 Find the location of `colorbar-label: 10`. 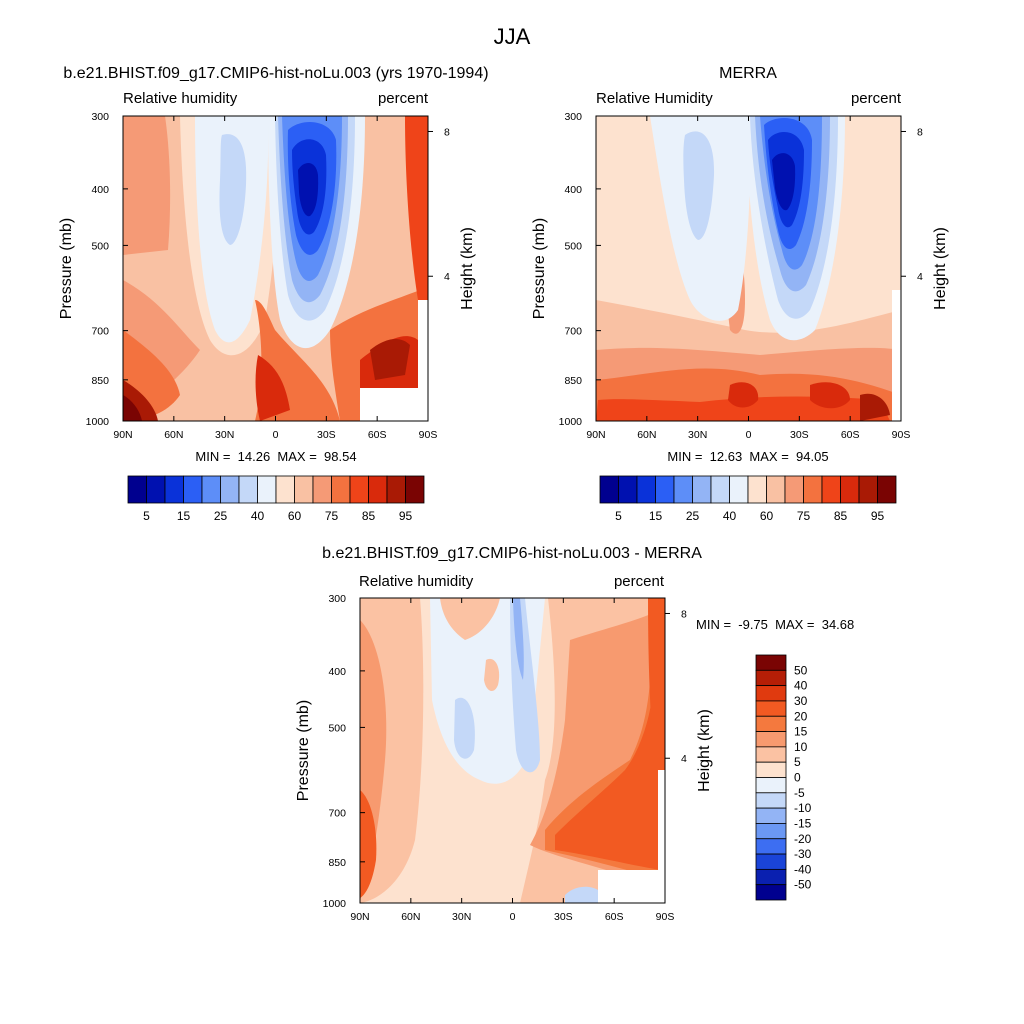

colorbar-label: 10 is located at coordinates (801, 747).